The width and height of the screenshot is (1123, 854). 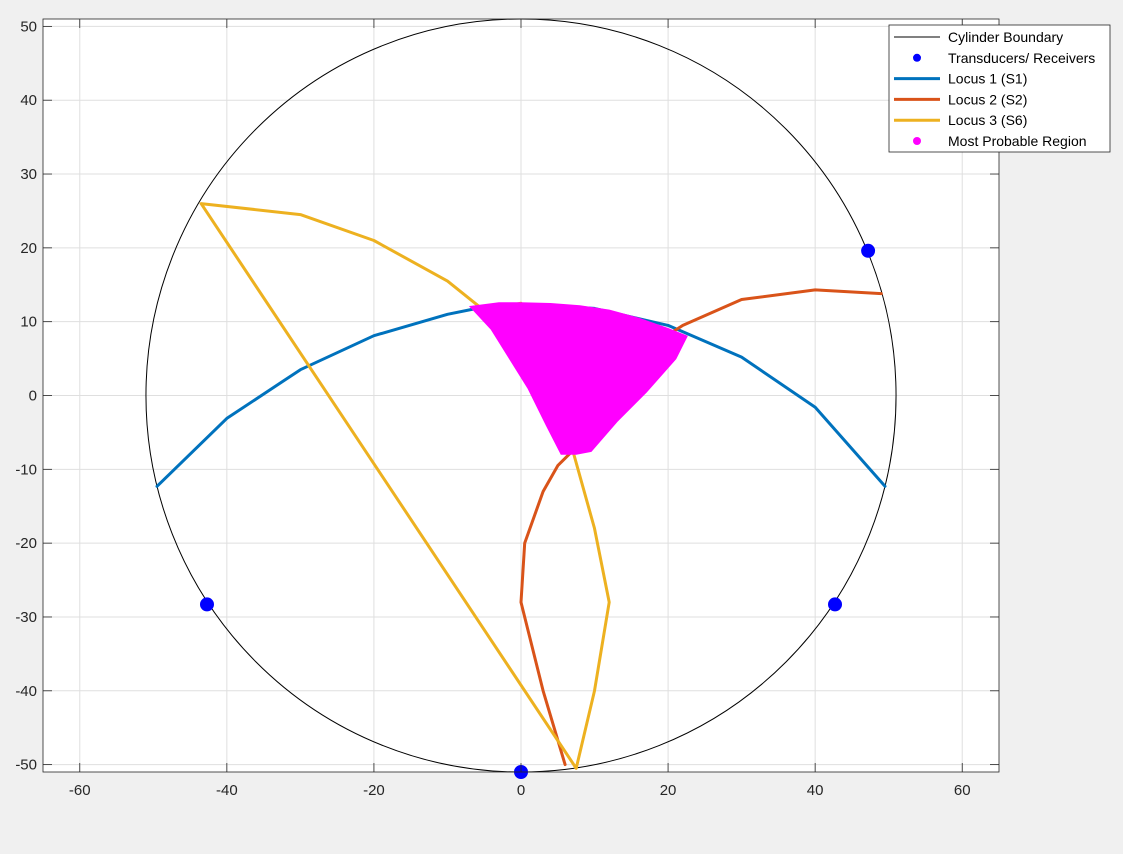 I want to click on y-tick-label: -10, so click(x=26, y=469).